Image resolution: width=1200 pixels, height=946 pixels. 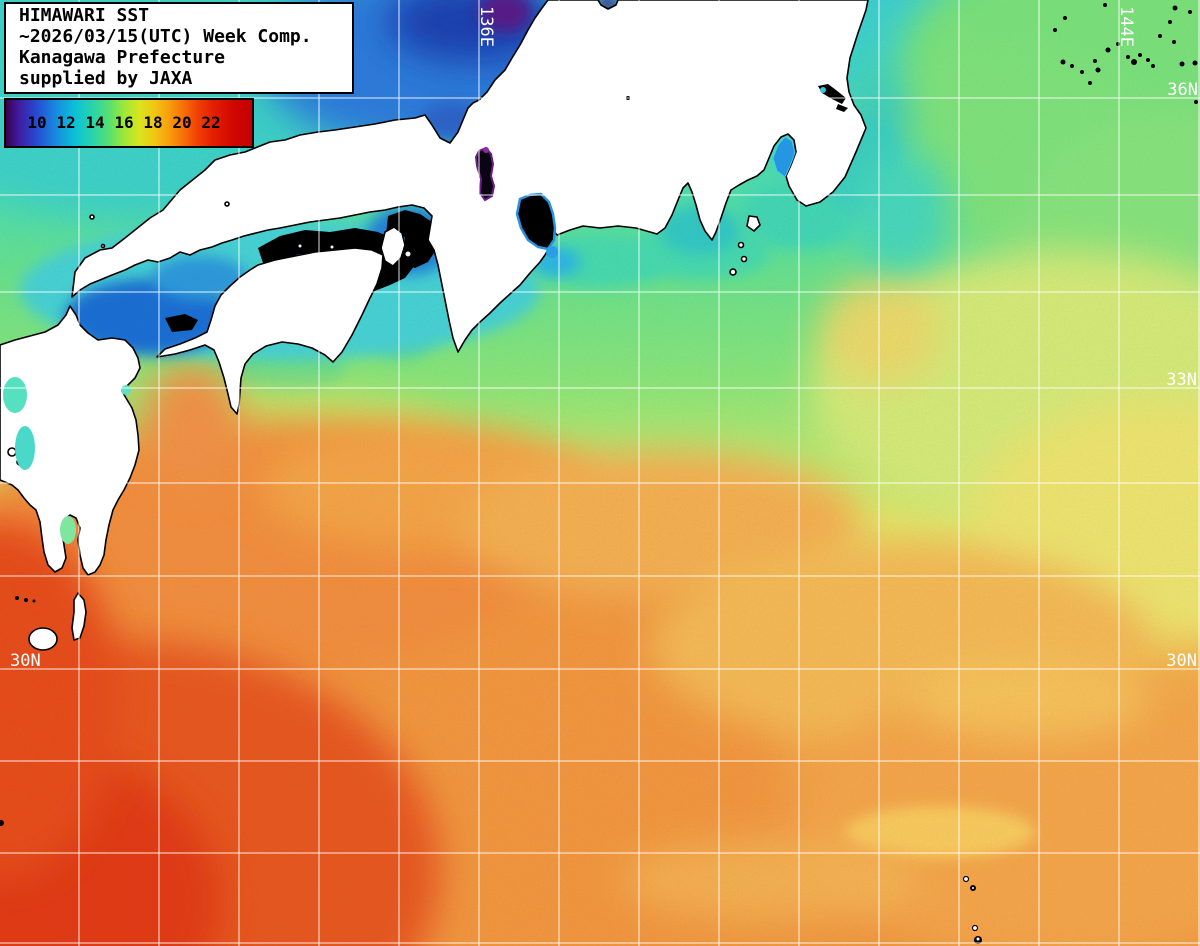 I want to click on latitude-label: 36N, so click(x=1182, y=90).